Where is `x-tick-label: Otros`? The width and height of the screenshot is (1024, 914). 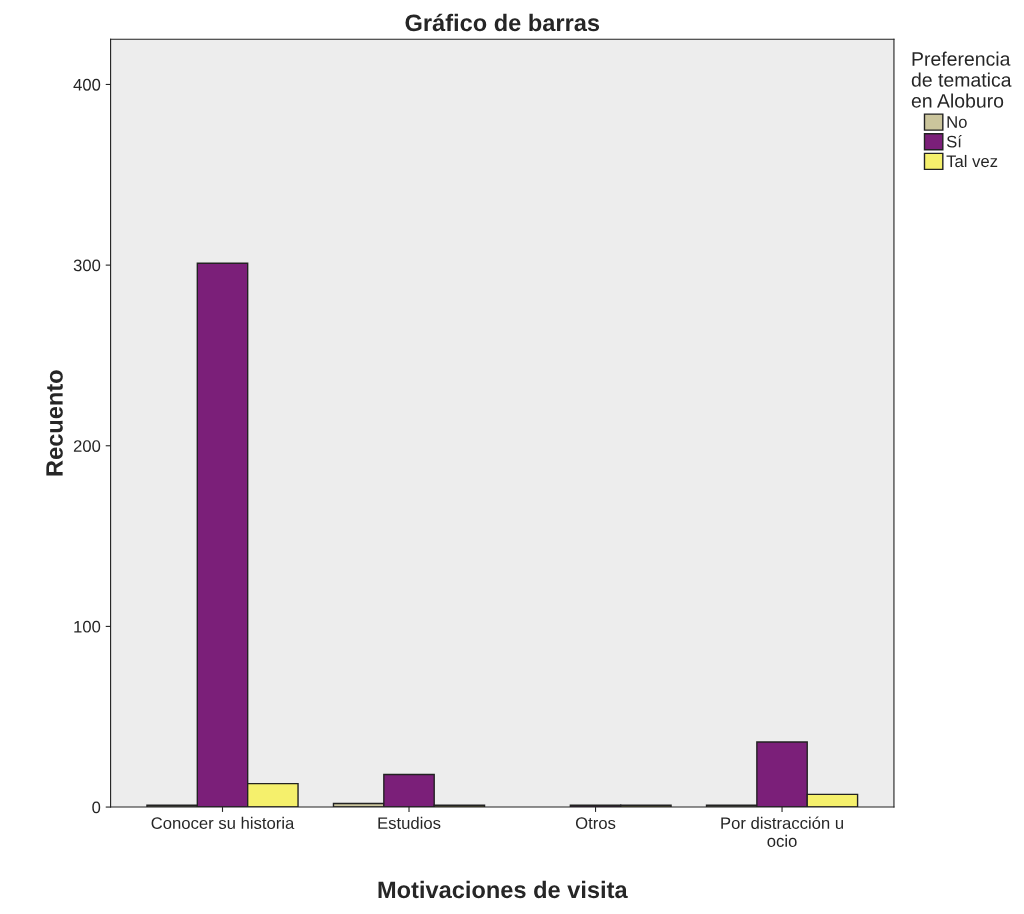 x-tick-label: Otros is located at coordinates (595, 823).